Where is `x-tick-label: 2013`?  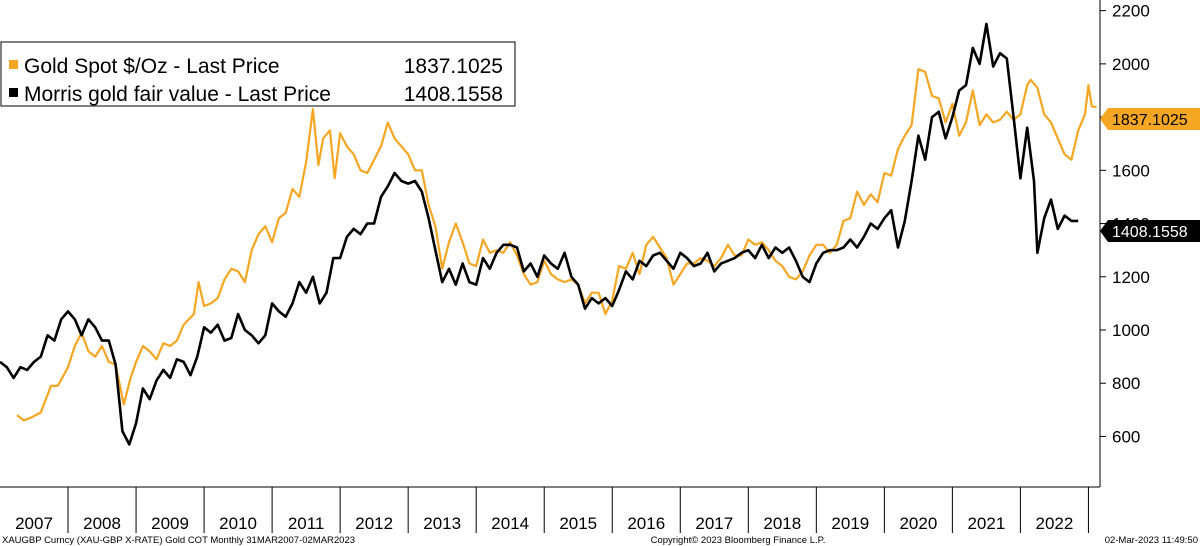 x-tick-label: 2013 is located at coordinates (442, 523).